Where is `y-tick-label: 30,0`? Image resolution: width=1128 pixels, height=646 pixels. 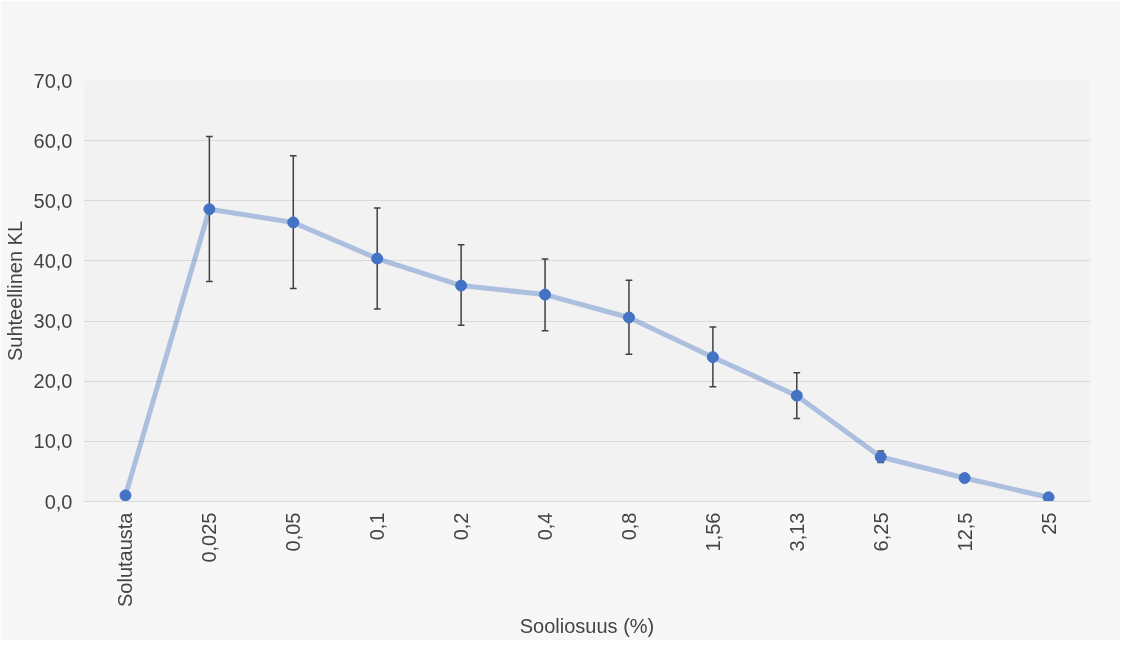
y-tick-label: 30,0 is located at coordinates (53, 321).